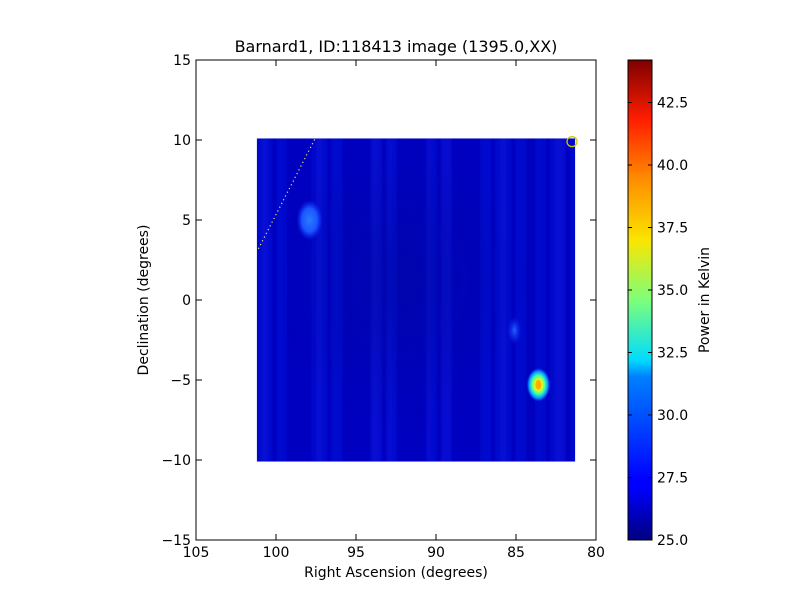  Describe the element at coordinates (186, 301) in the screenshot. I see `y-tick-label: 0` at that location.